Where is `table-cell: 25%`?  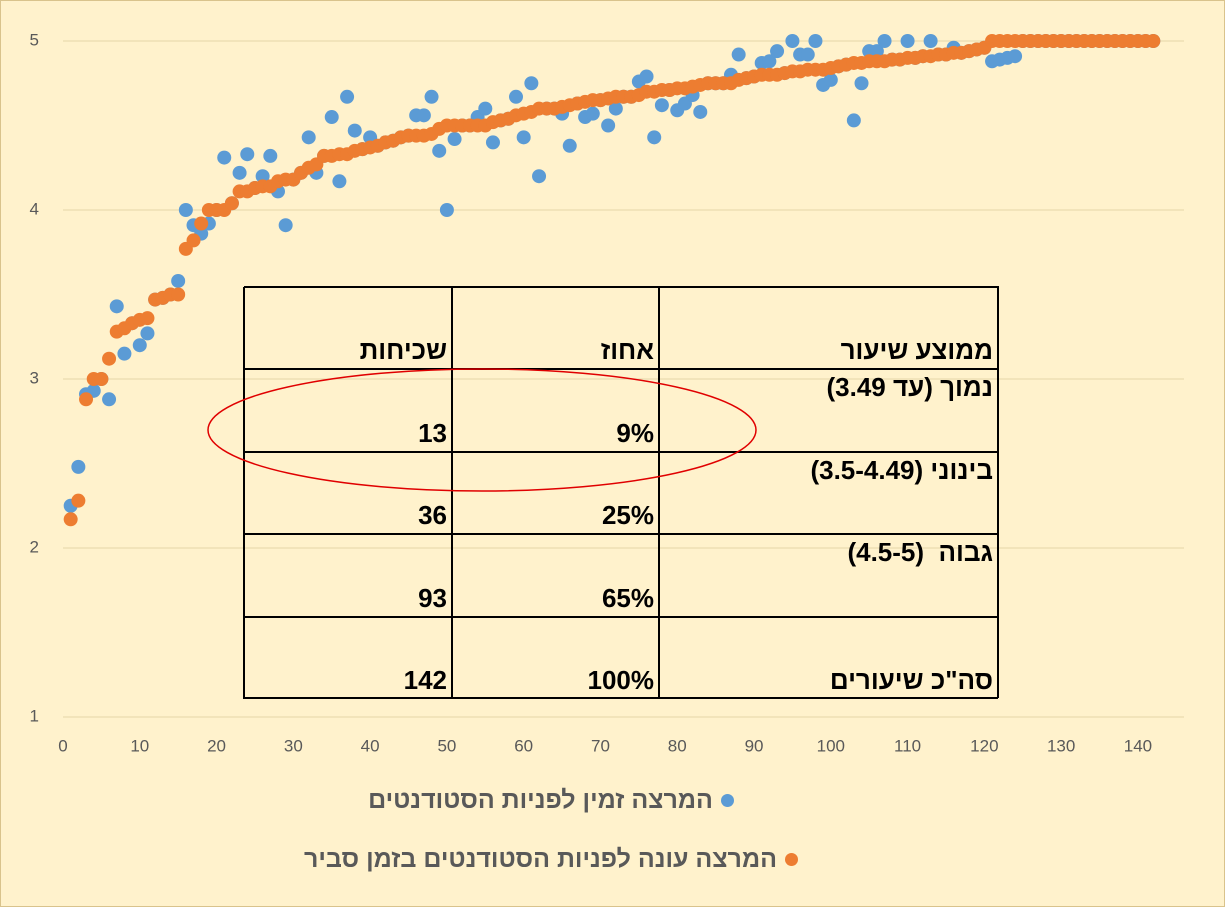
table-cell: 25% is located at coordinates (555, 493).